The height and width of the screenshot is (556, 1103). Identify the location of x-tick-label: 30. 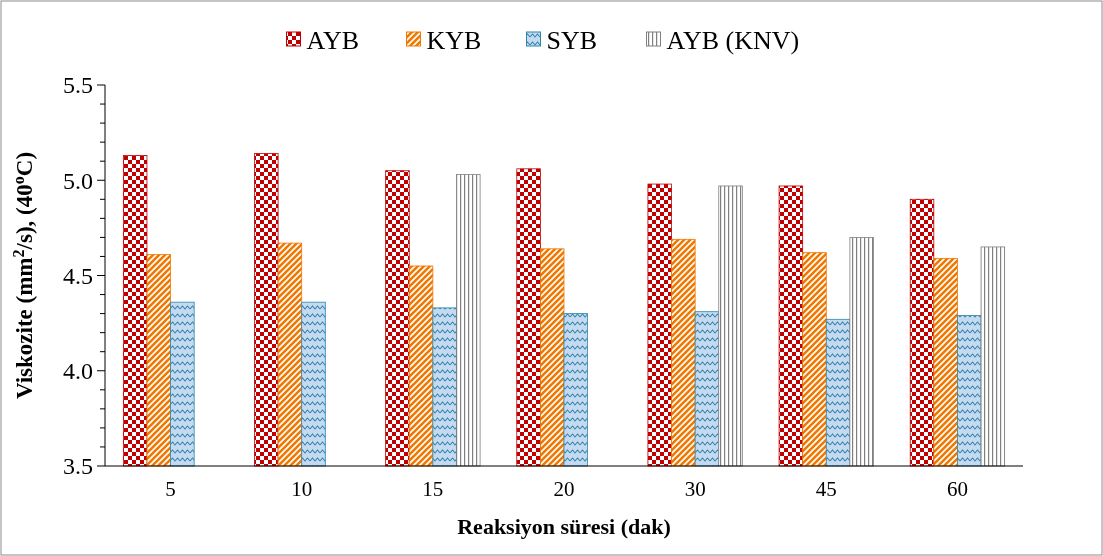
(695, 489).